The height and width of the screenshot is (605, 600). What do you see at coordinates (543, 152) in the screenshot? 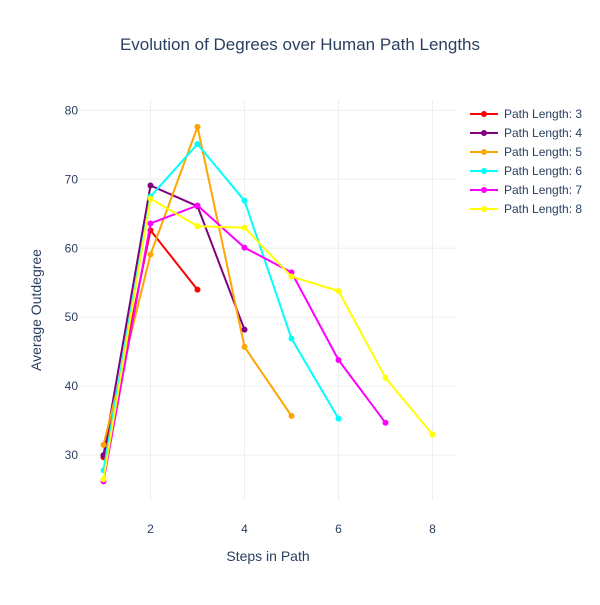
I see `legend-label: Path Length: 5` at bounding box center [543, 152].